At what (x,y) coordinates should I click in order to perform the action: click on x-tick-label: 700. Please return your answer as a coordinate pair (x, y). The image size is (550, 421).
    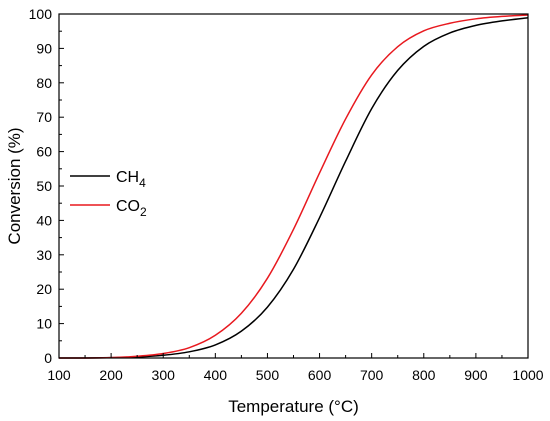
    Looking at the image, I should click on (372, 375).